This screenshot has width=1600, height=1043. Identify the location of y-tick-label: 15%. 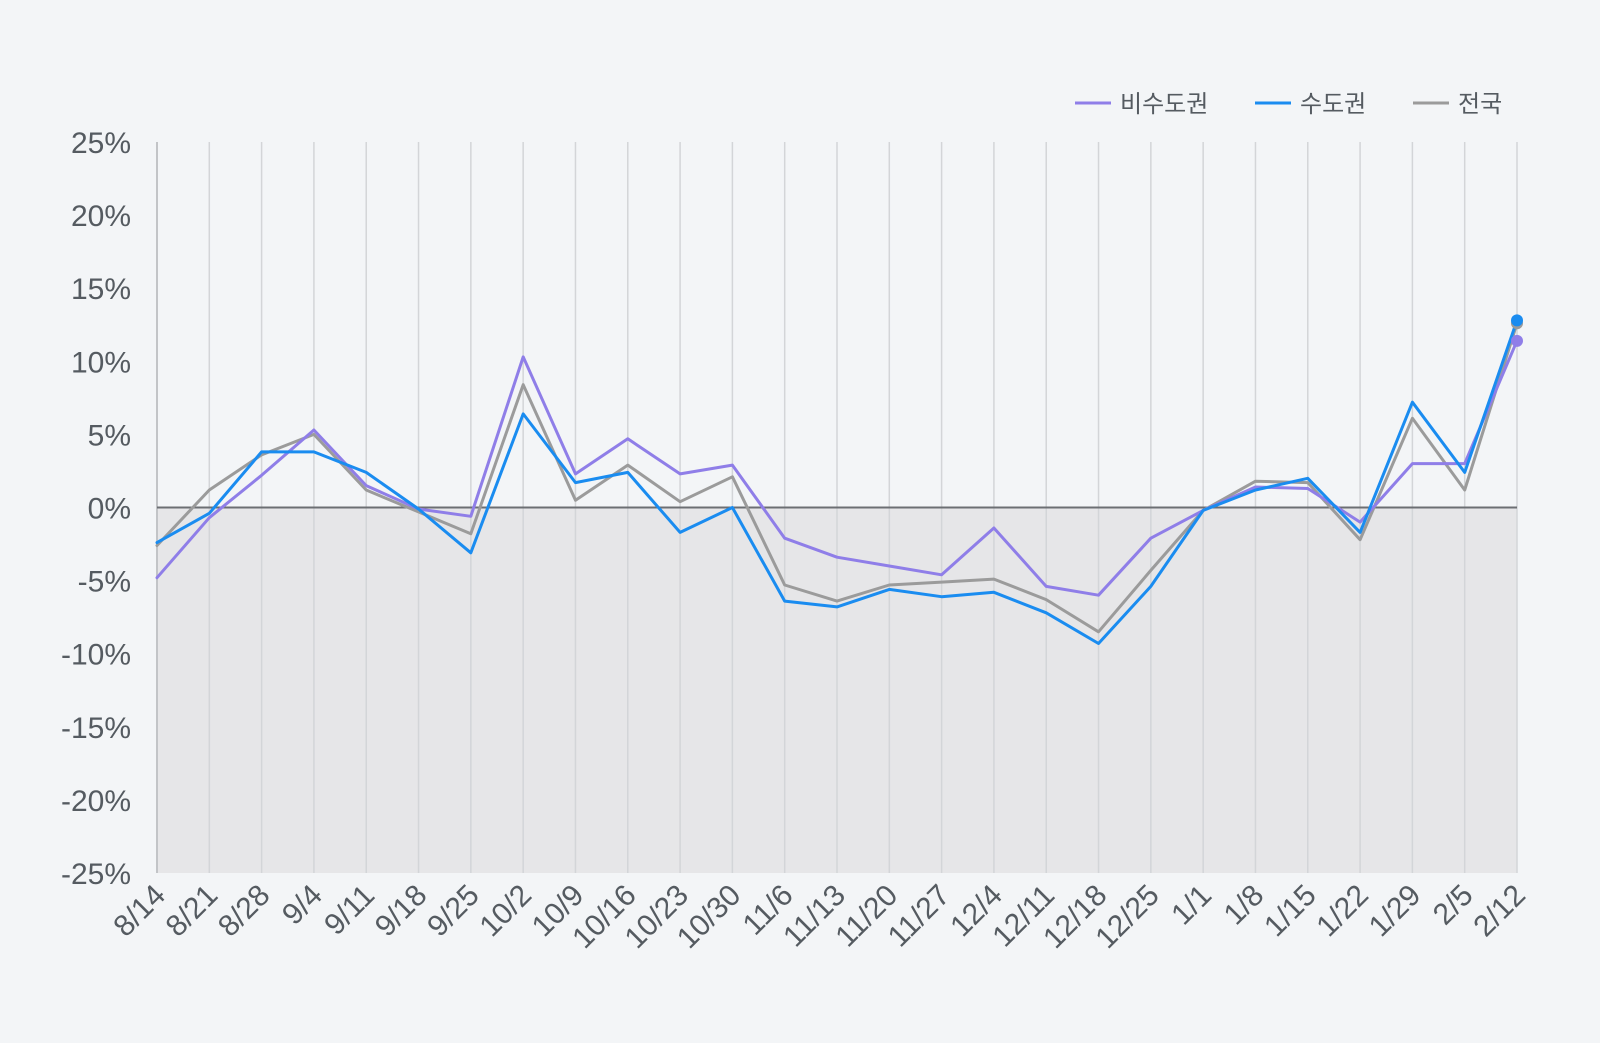
(101, 289).